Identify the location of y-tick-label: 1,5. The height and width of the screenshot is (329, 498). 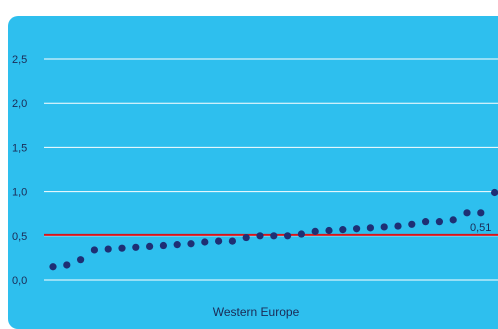
(19, 148).